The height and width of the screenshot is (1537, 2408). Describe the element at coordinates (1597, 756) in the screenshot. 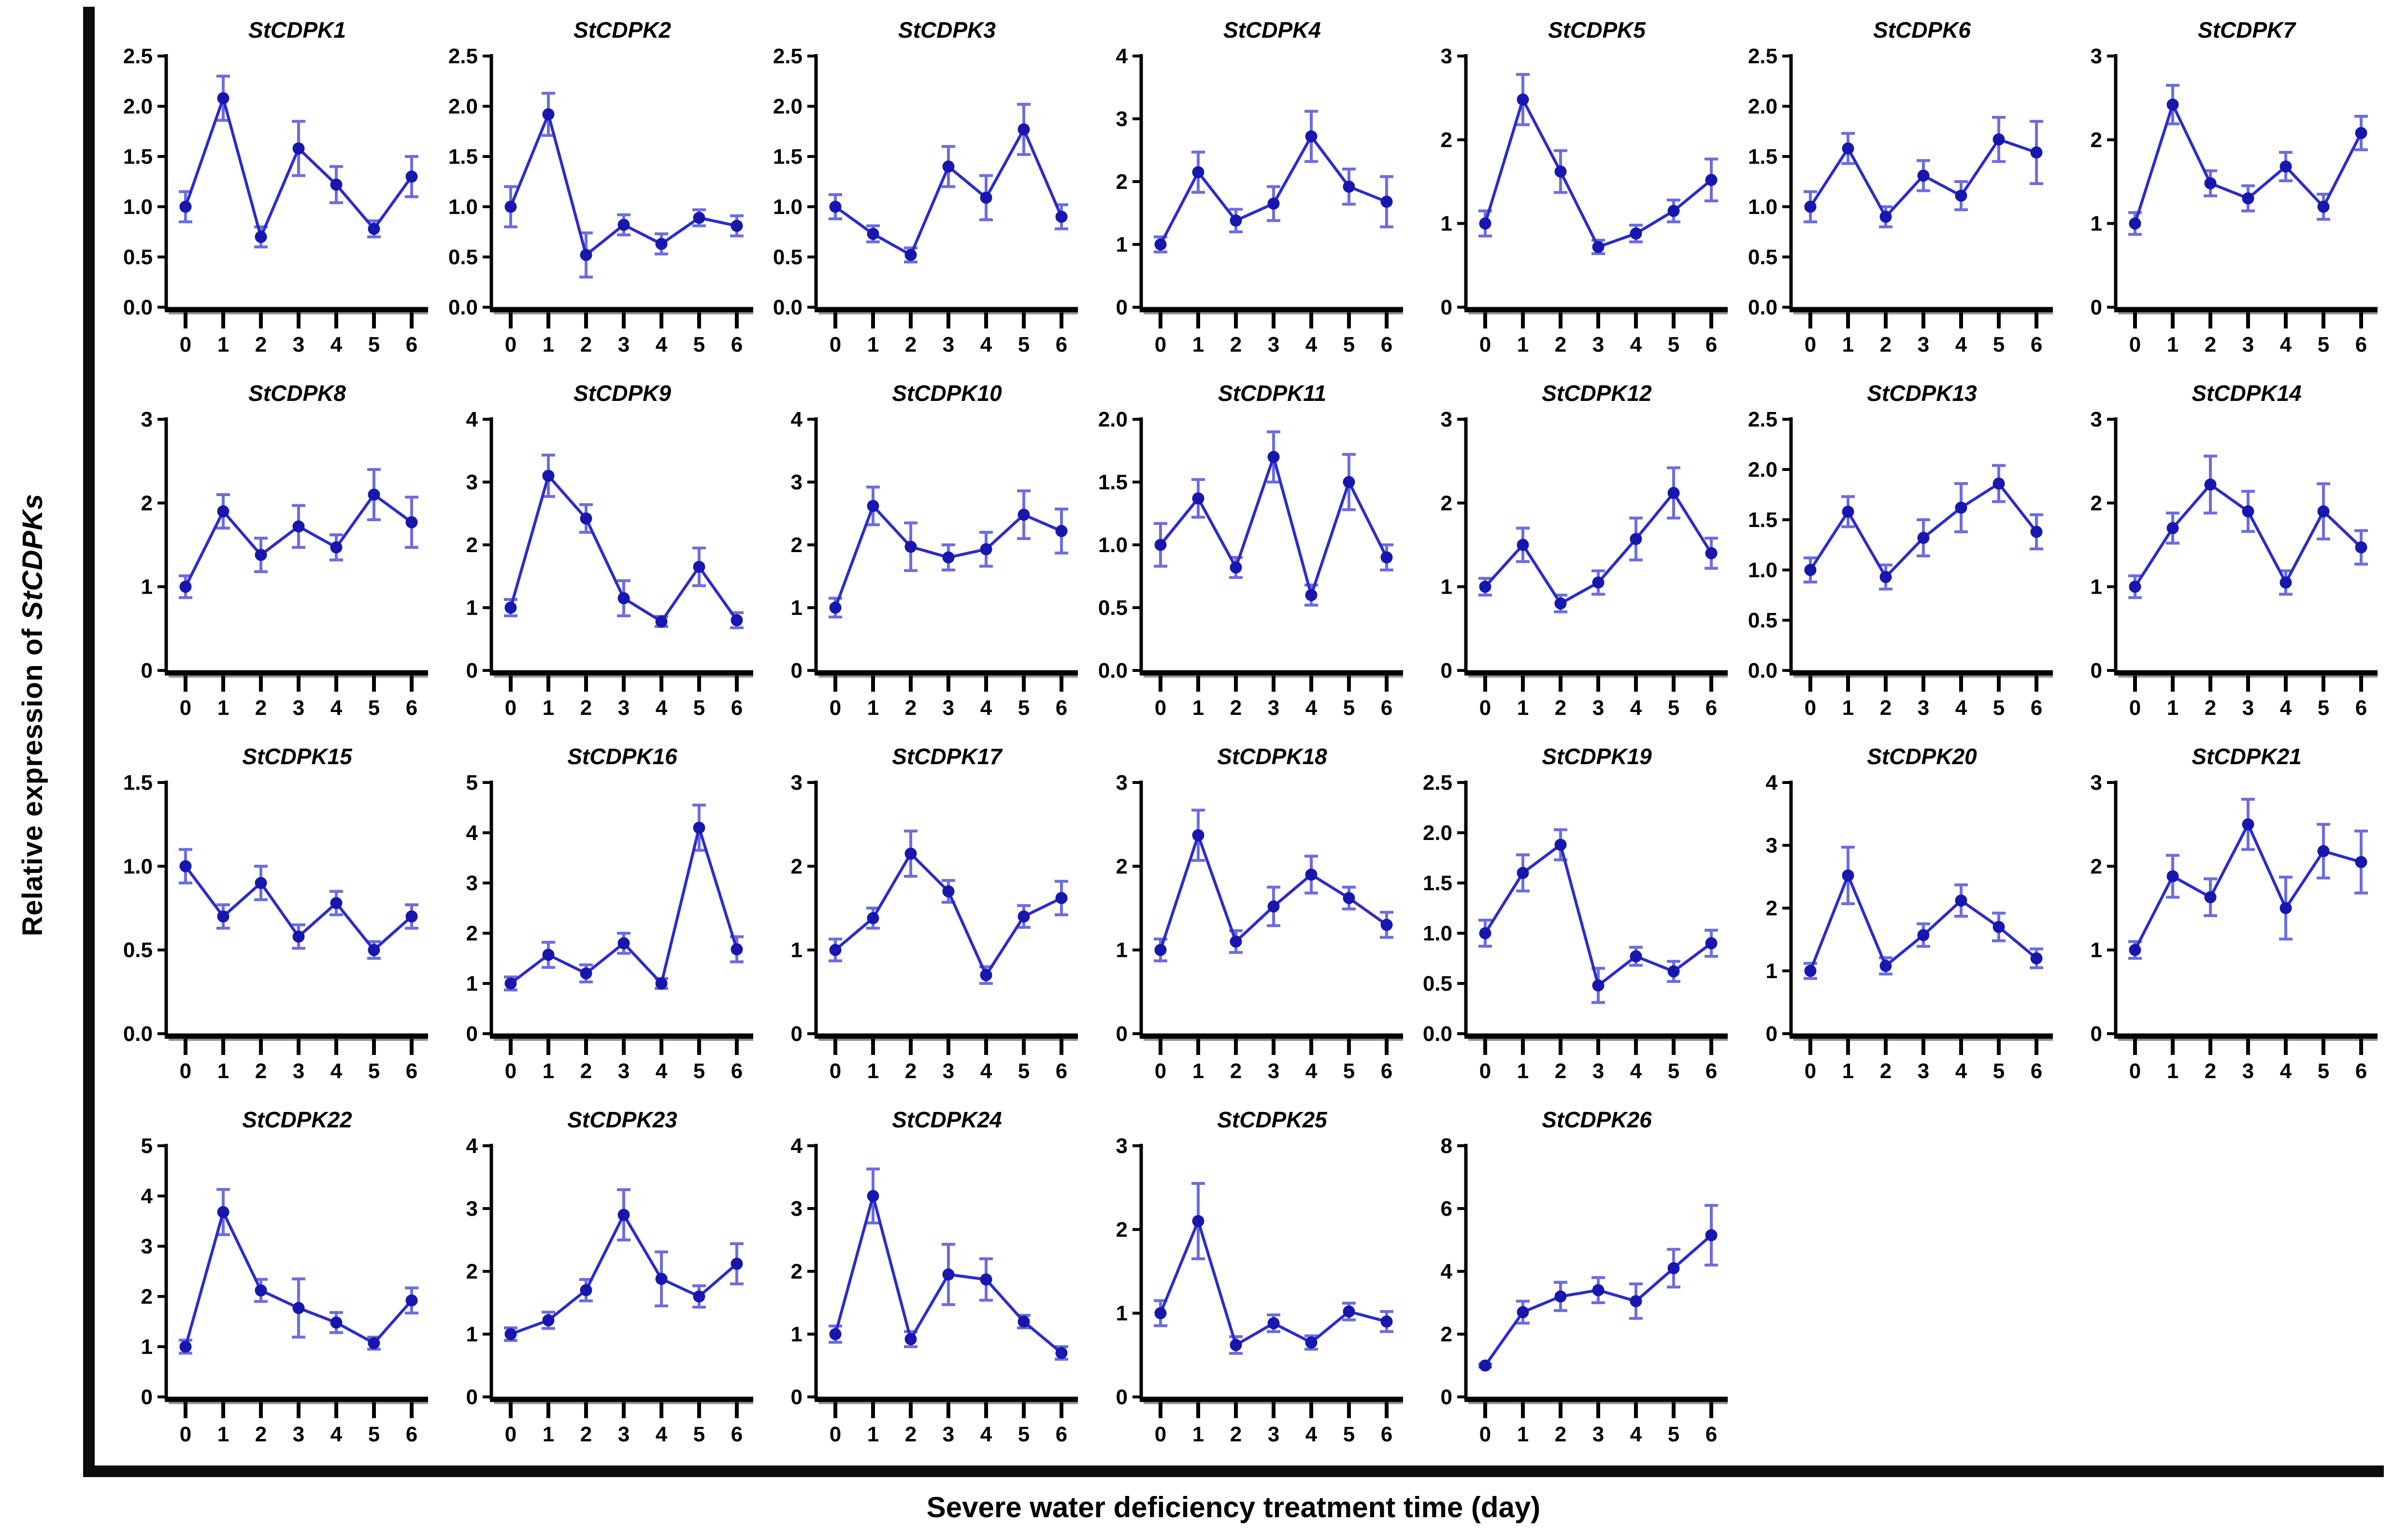

I see `panel-title: StCDPK19` at that location.